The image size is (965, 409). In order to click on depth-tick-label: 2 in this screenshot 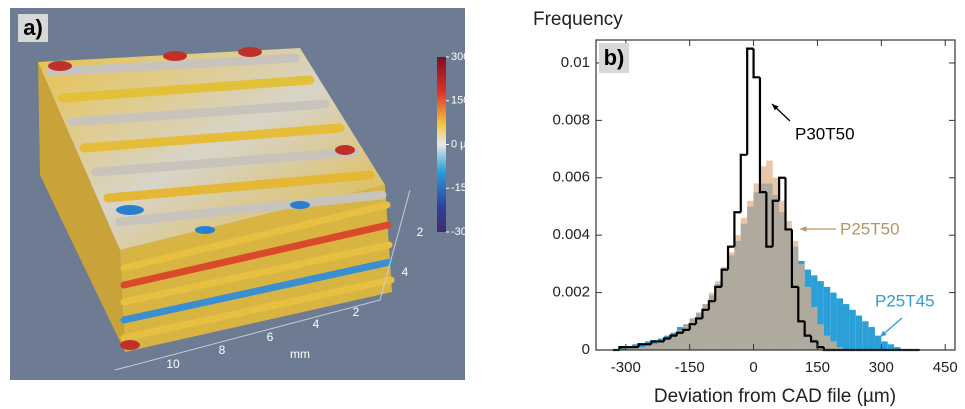, I will do `click(420, 232)`.